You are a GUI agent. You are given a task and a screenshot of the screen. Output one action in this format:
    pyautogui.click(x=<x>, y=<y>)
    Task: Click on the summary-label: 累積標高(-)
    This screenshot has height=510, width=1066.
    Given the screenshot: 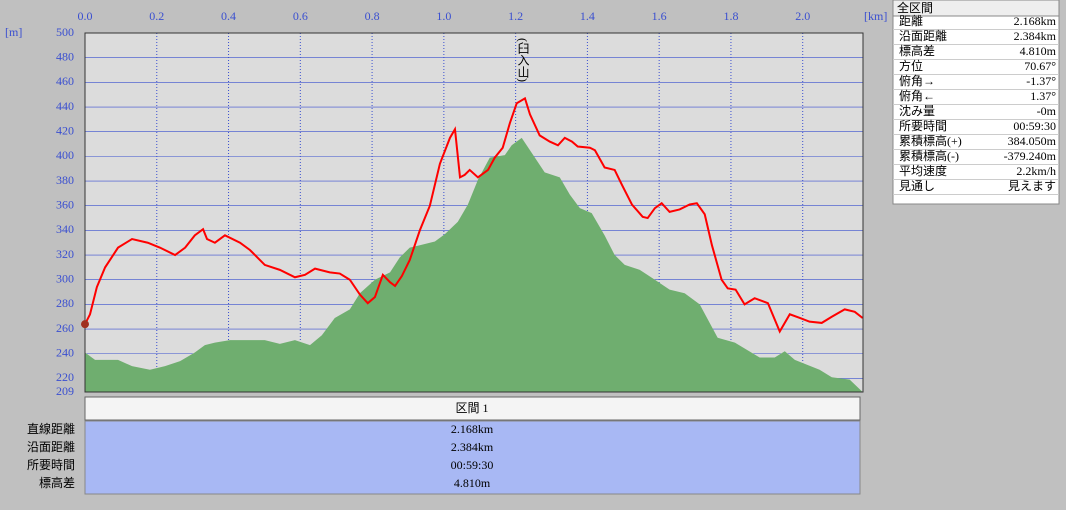 What is the action you would take?
    pyautogui.click(x=929, y=155)
    